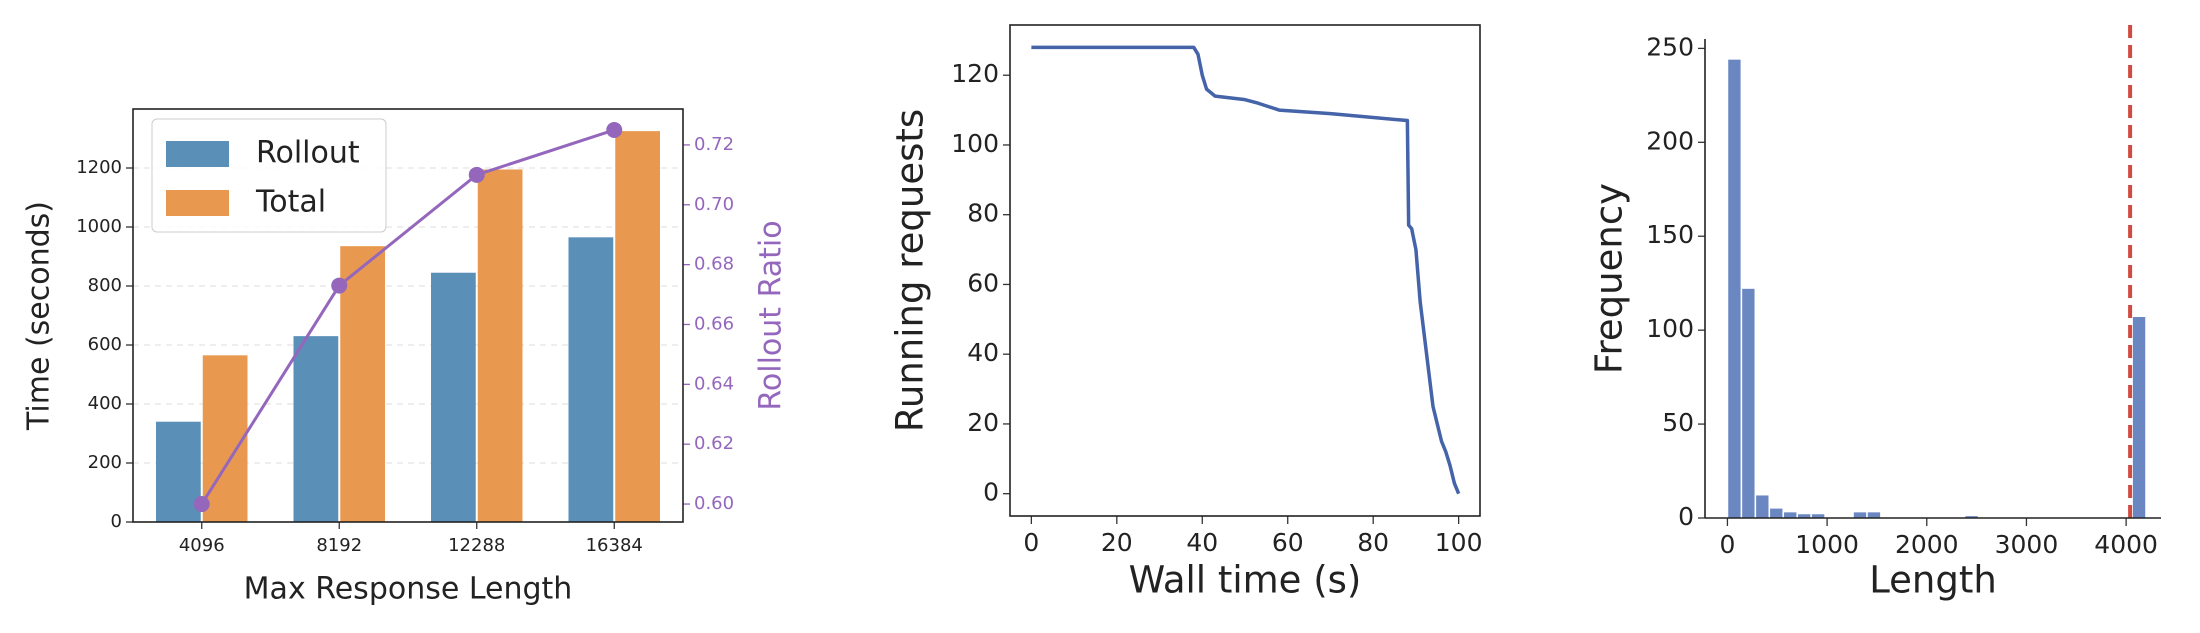 The image size is (2200, 633). Describe the element at coordinates (1373, 542) in the screenshot. I see `x-tick-label: 80` at that location.